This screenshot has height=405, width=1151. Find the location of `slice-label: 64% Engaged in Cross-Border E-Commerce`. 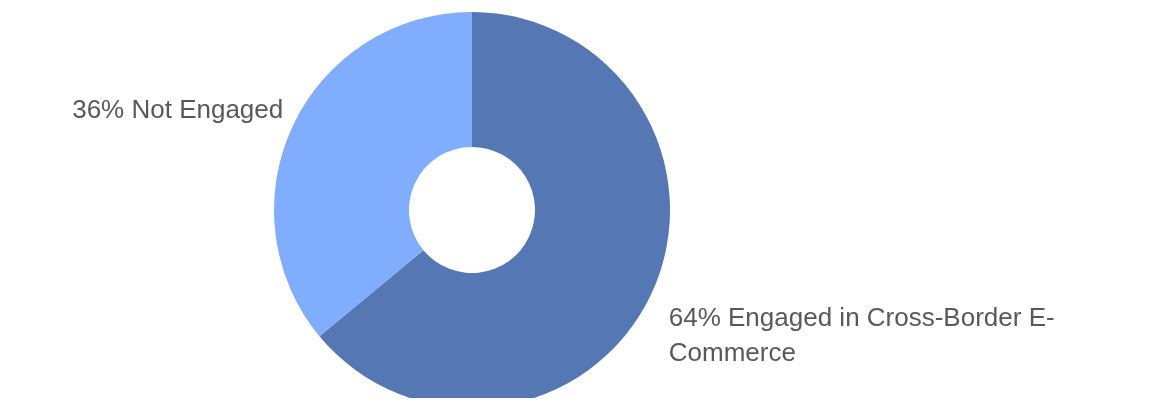

slice-label: 64% Engaged in Cross-Border E-Commerce is located at coordinates (862, 334).